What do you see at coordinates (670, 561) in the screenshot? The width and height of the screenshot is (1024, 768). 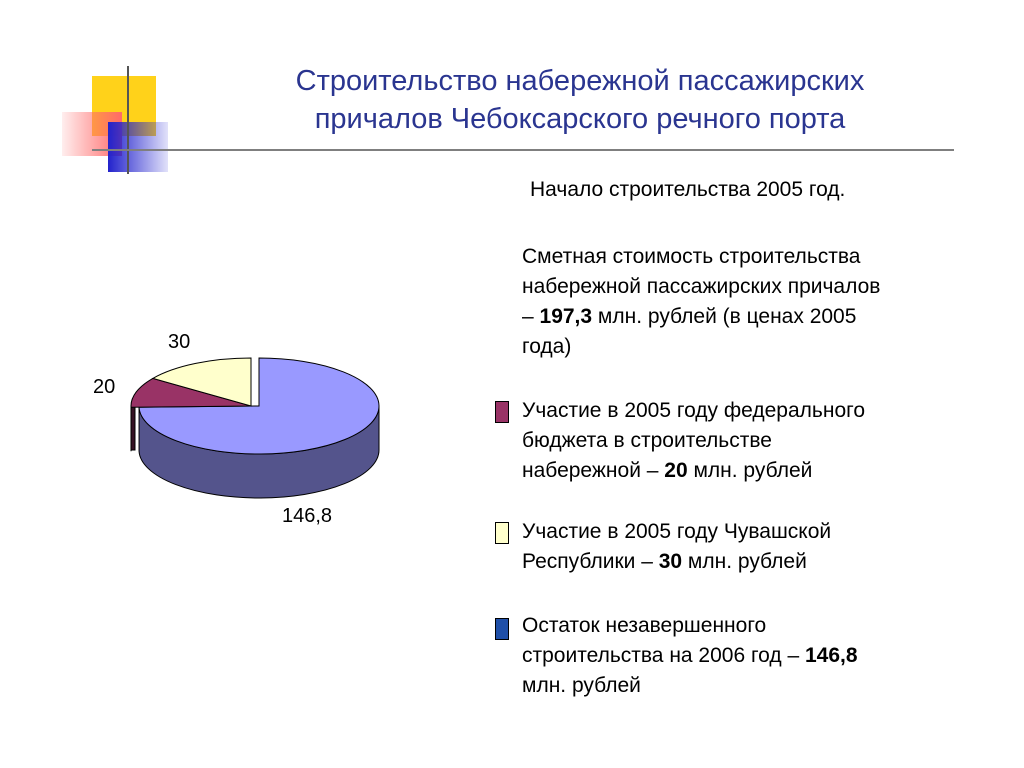 I see `chuvash-value: 30` at bounding box center [670, 561].